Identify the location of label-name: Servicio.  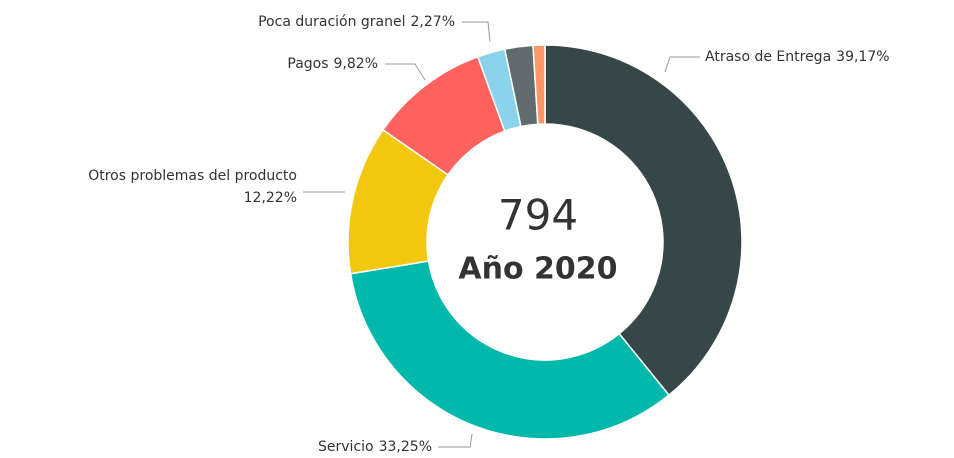
(346, 447).